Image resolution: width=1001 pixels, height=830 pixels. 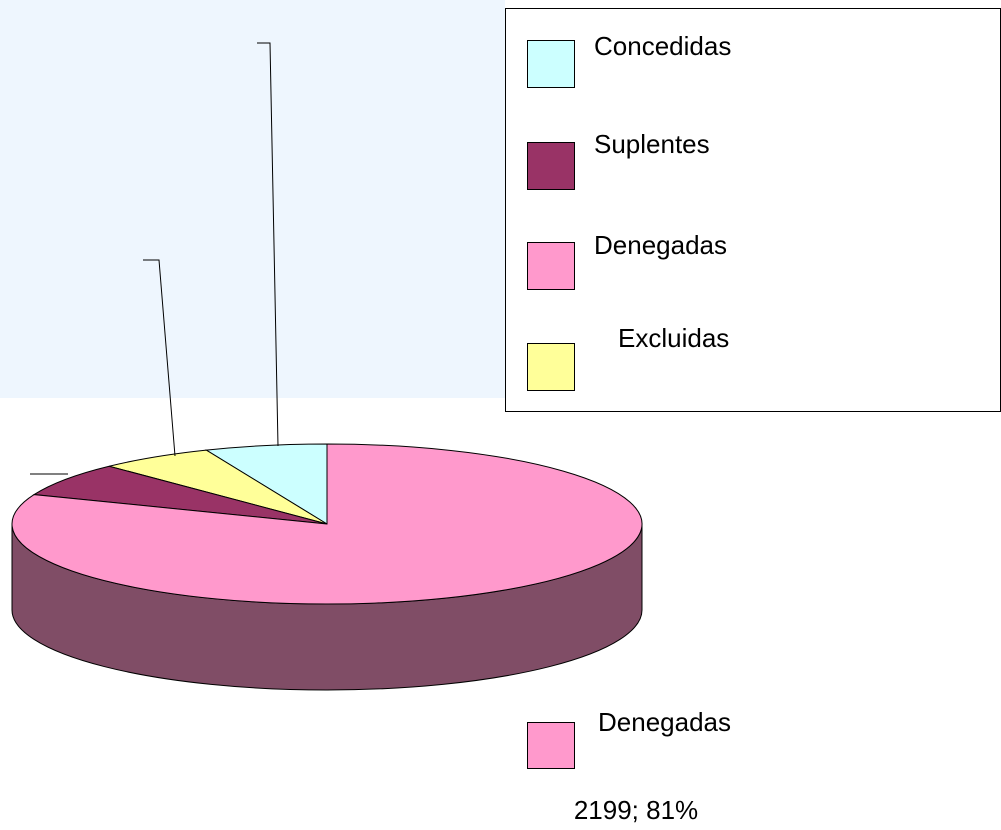 I want to click on data-label: 2199; 81%, so click(x=636, y=810).